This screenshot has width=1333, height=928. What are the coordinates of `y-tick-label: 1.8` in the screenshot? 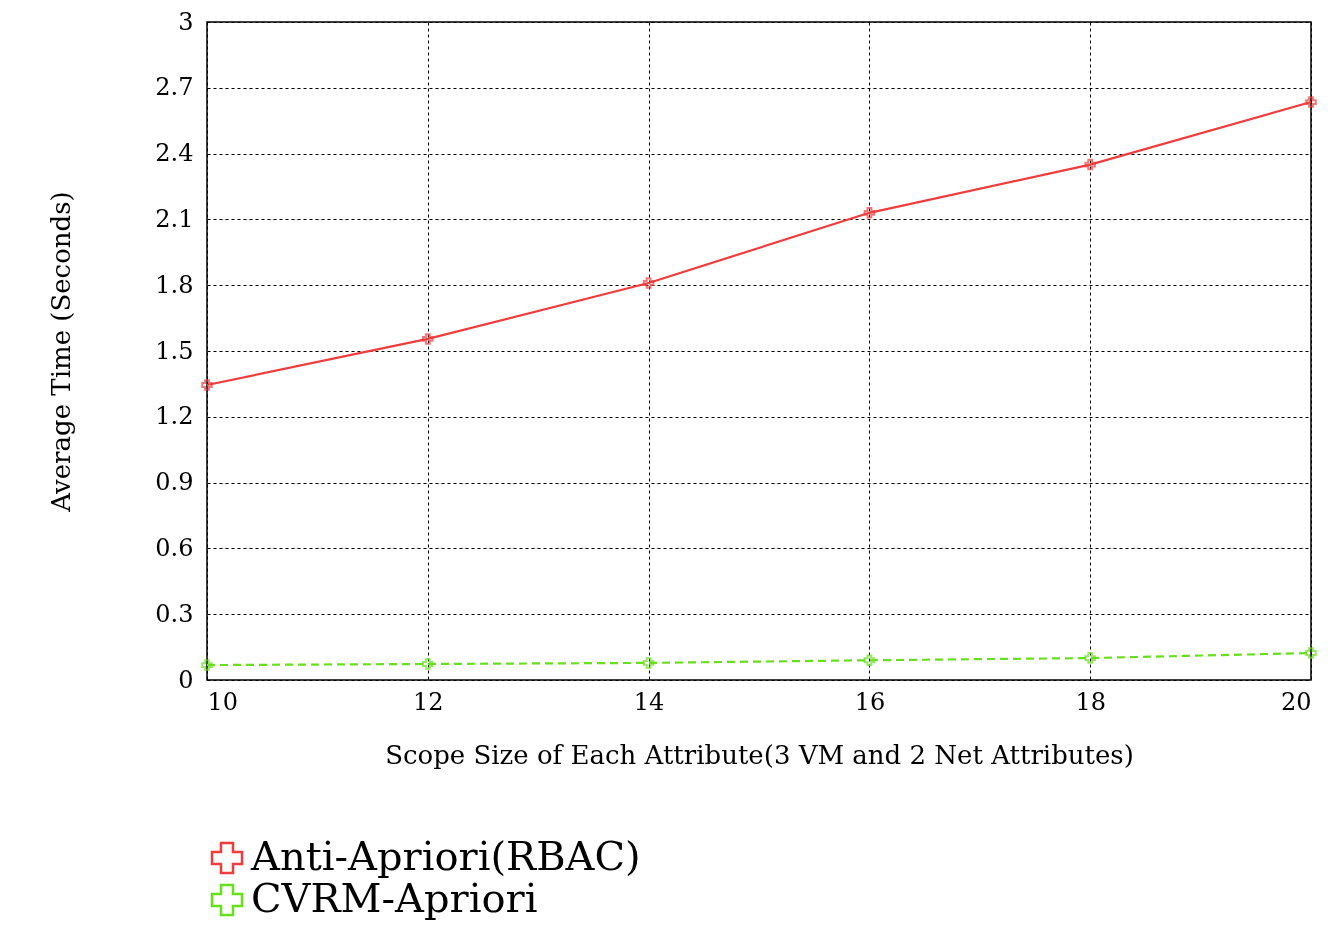 It's located at (174, 284).